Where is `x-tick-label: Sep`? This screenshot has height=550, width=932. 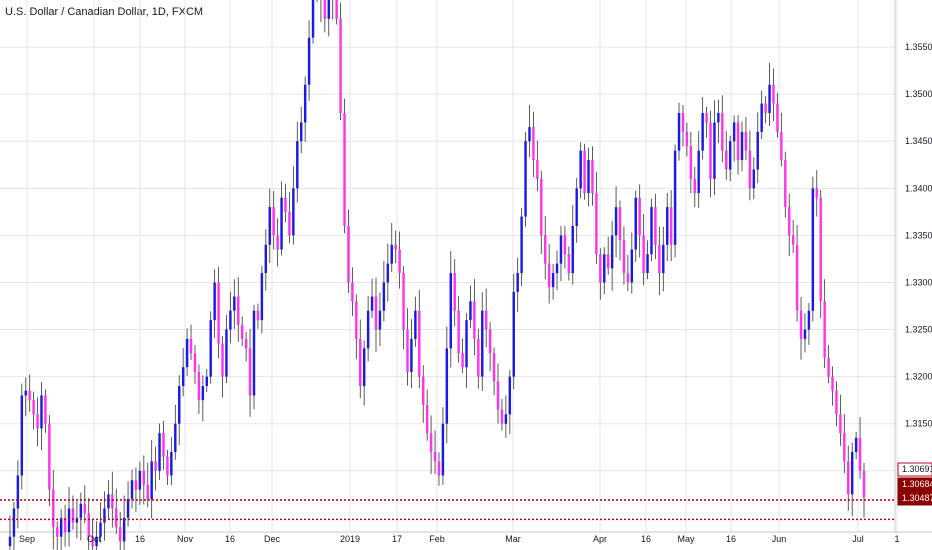 x-tick-label: Sep is located at coordinates (27, 539).